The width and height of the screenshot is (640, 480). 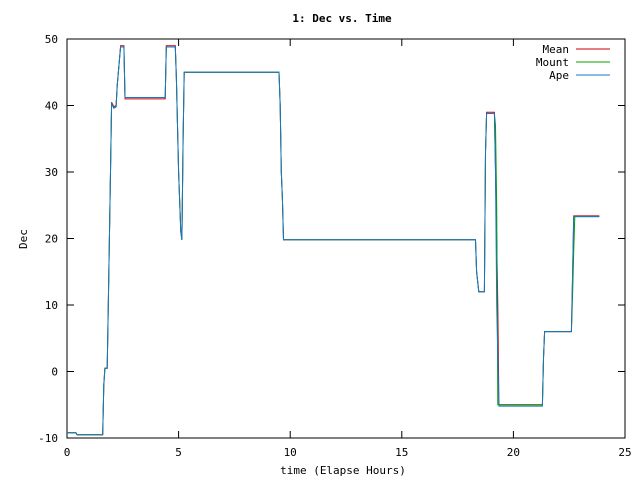 What do you see at coordinates (343, 470) in the screenshot?
I see `x-axis-label: time (Elapse Hours)` at bounding box center [343, 470].